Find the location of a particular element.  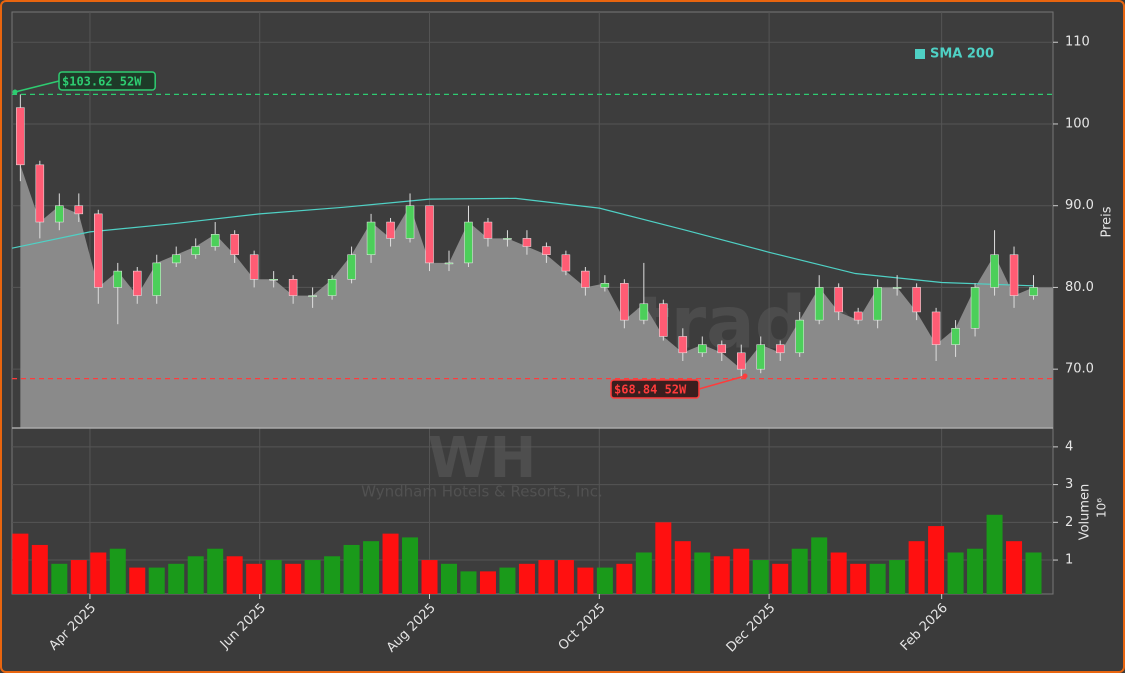

y-axis-unit: 10⁶ is located at coordinates (1102, 508).